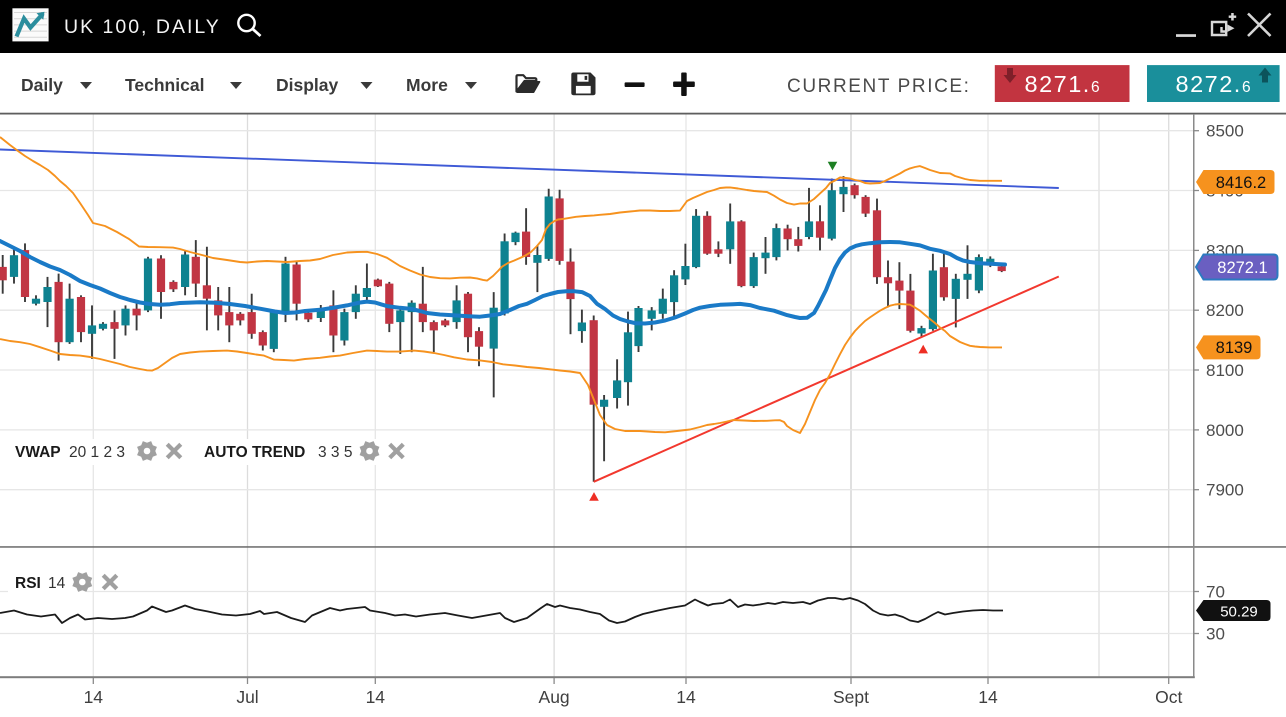  Describe the element at coordinates (427, 85) in the screenshot. I see `svg-text: More` at that location.